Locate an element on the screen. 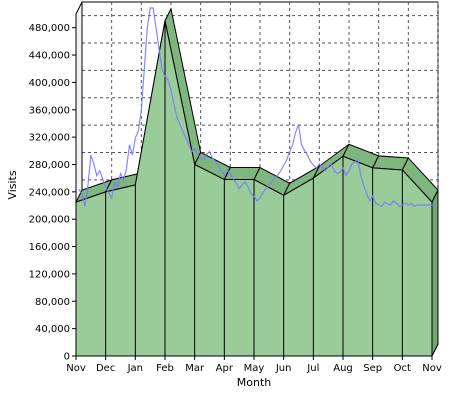 This screenshot has height=400, width=450. x-tick-labels: Nov Dec Jan Feb Mar Apr May Jun Jul Aug Sep Oct Nov is located at coordinates (254, 368).